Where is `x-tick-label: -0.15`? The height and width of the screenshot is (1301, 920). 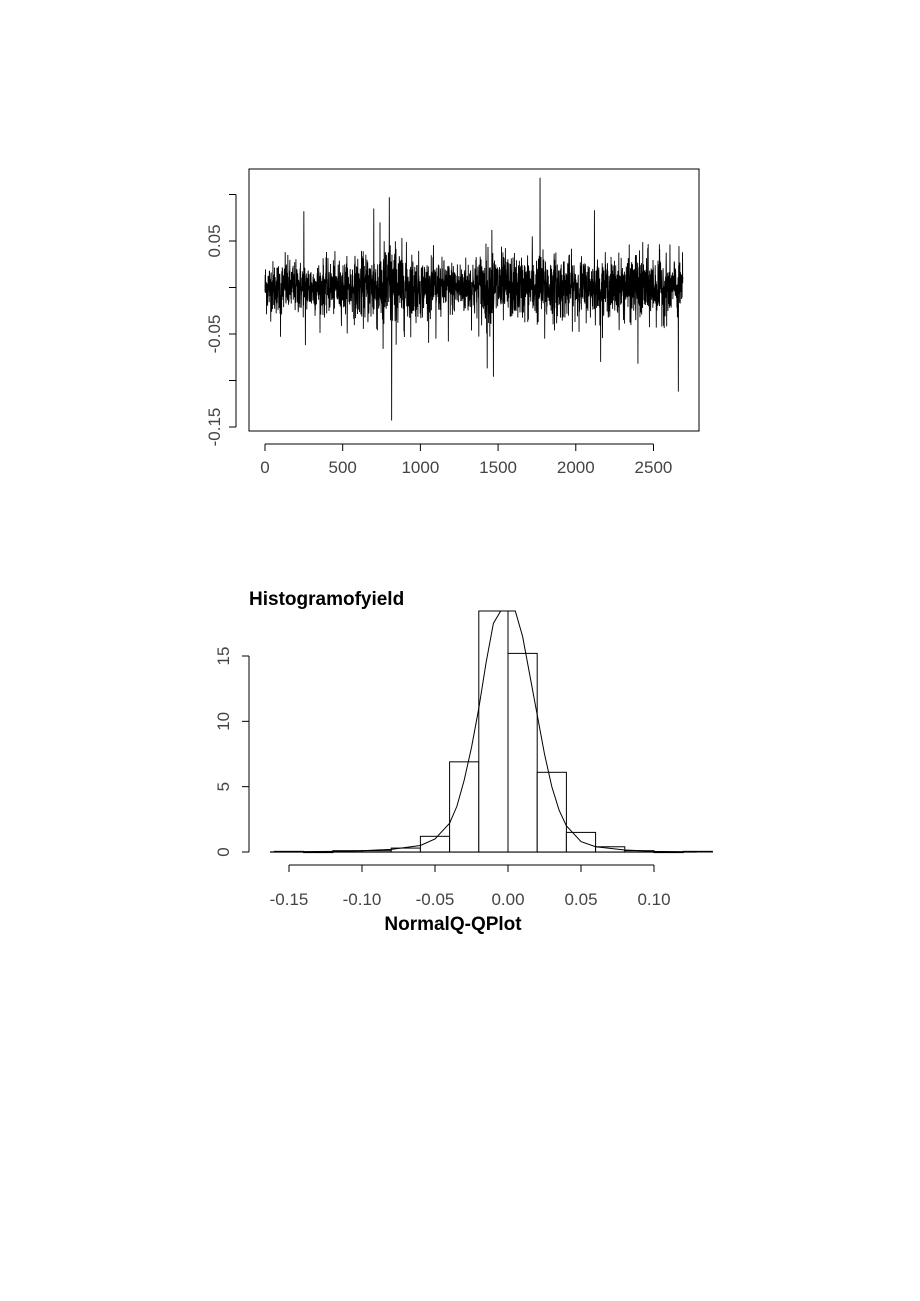
x-tick-label: -0.15 is located at coordinates (289, 899).